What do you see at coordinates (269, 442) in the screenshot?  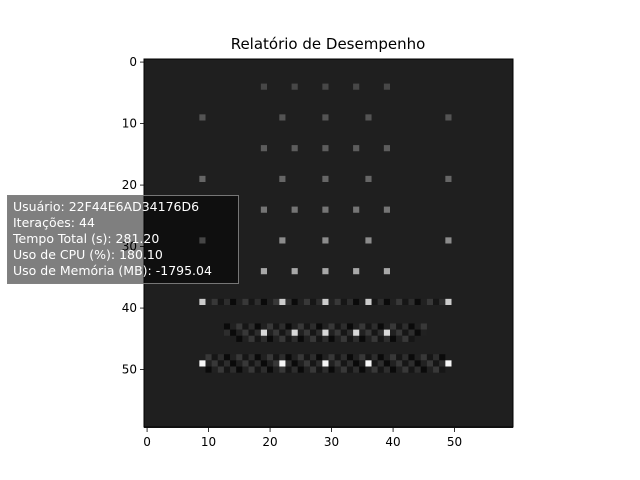 I see `x-tick-label: 20` at bounding box center [269, 442].